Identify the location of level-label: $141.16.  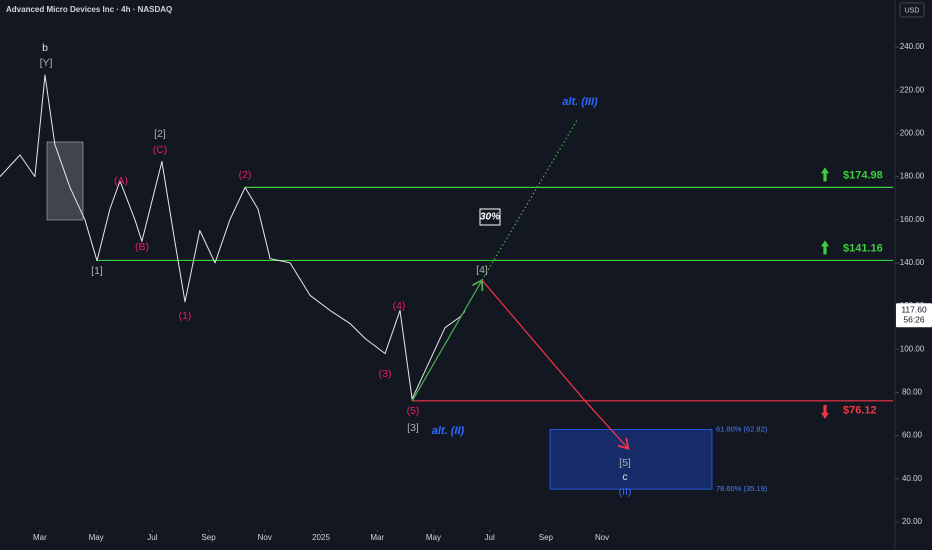
(863, 248).